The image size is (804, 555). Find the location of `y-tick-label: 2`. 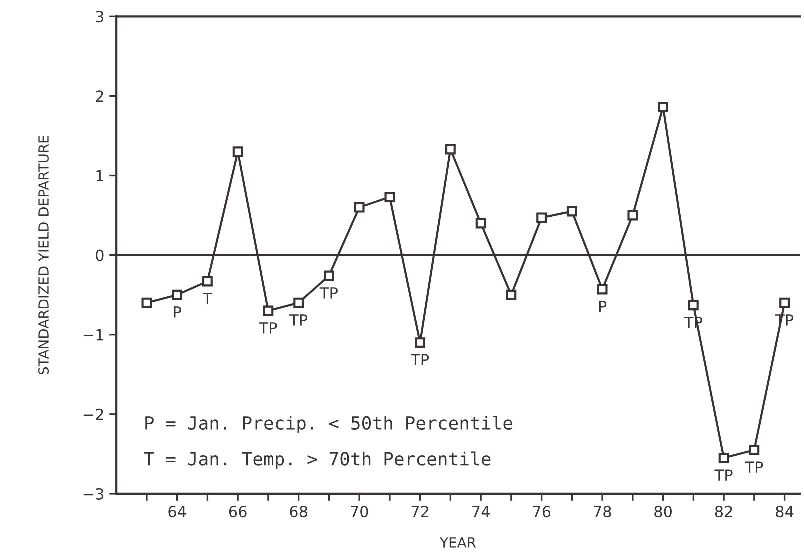

y-tick-label: 2 is located at coordinates (100, 96).